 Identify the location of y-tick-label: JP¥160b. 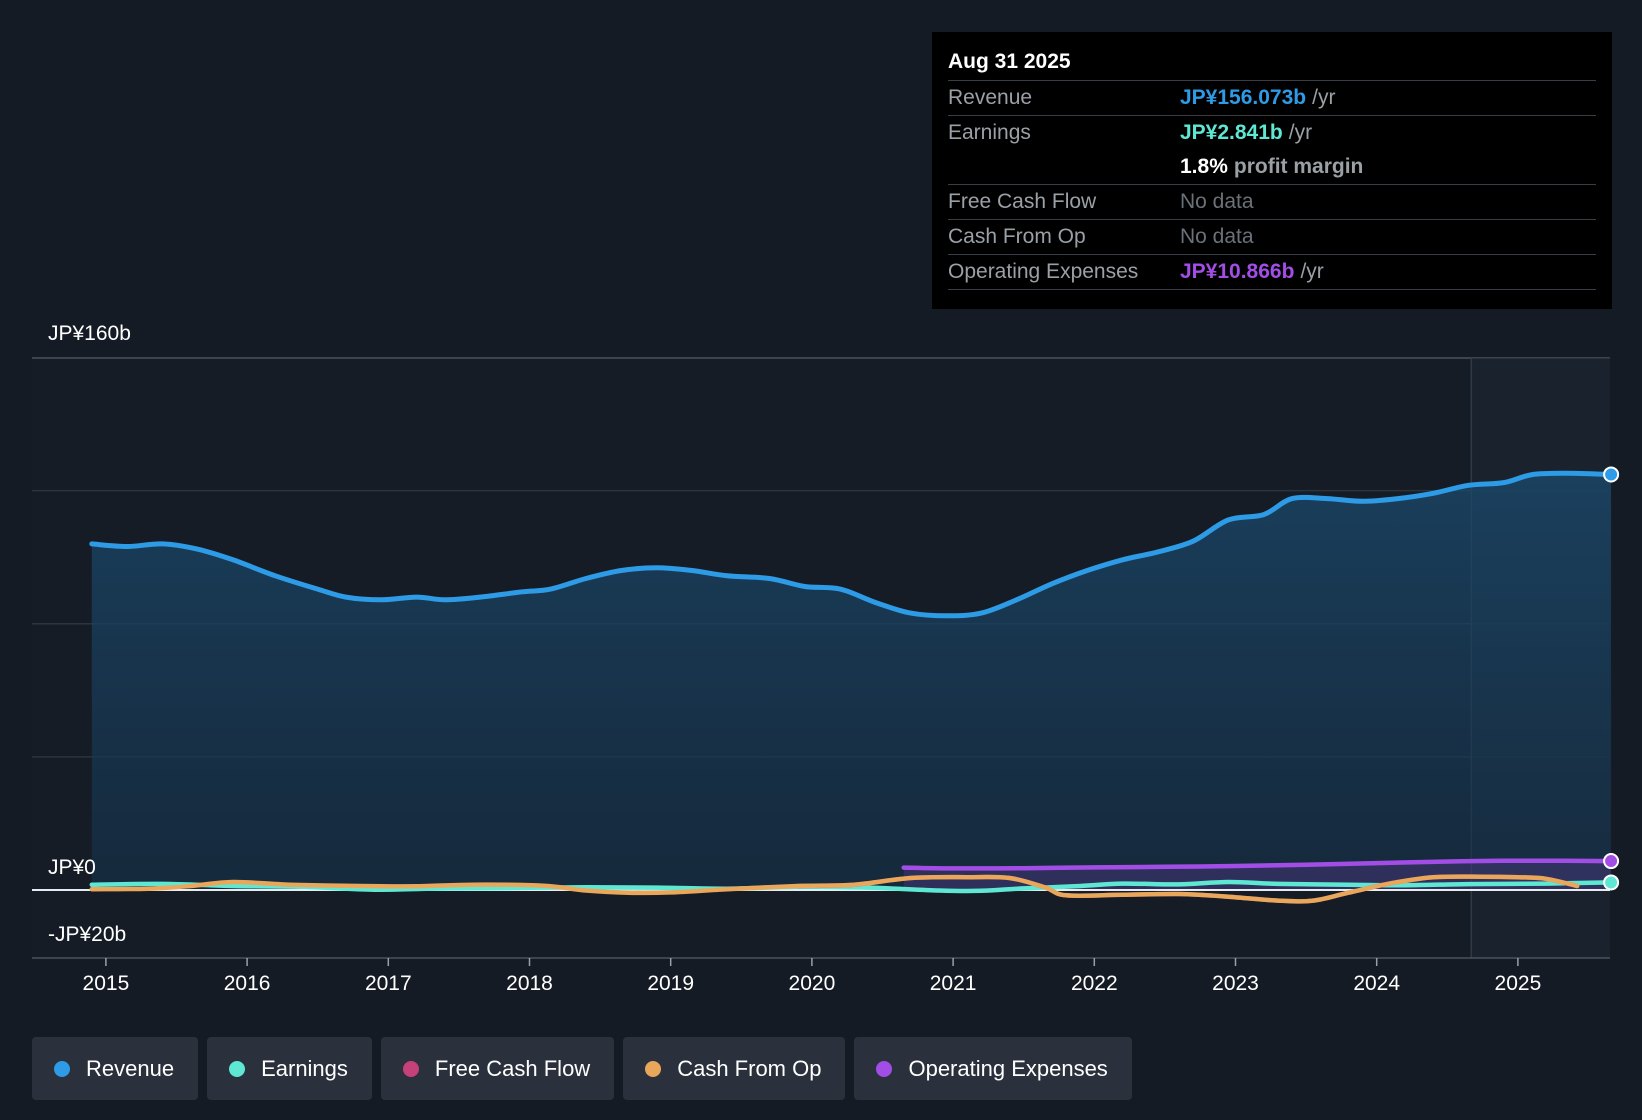
(89, 333).